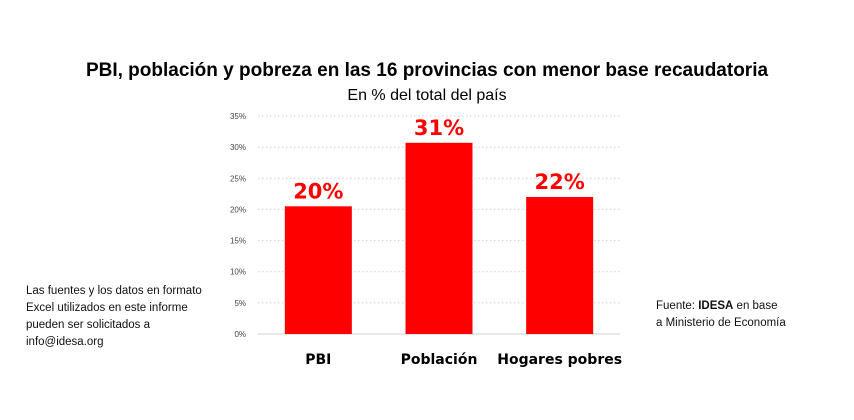 Image resolution: width=854 pixels, height=420 pixels. Describe the element at coordinates (560, 265) in the screenshot. I see `bar-hogares-pobres` at that location.